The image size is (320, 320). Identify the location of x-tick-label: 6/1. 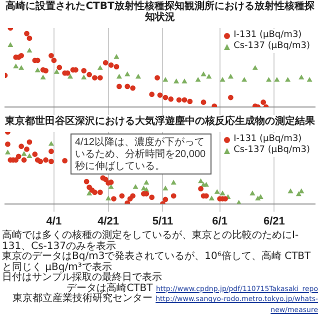
(220, 221).